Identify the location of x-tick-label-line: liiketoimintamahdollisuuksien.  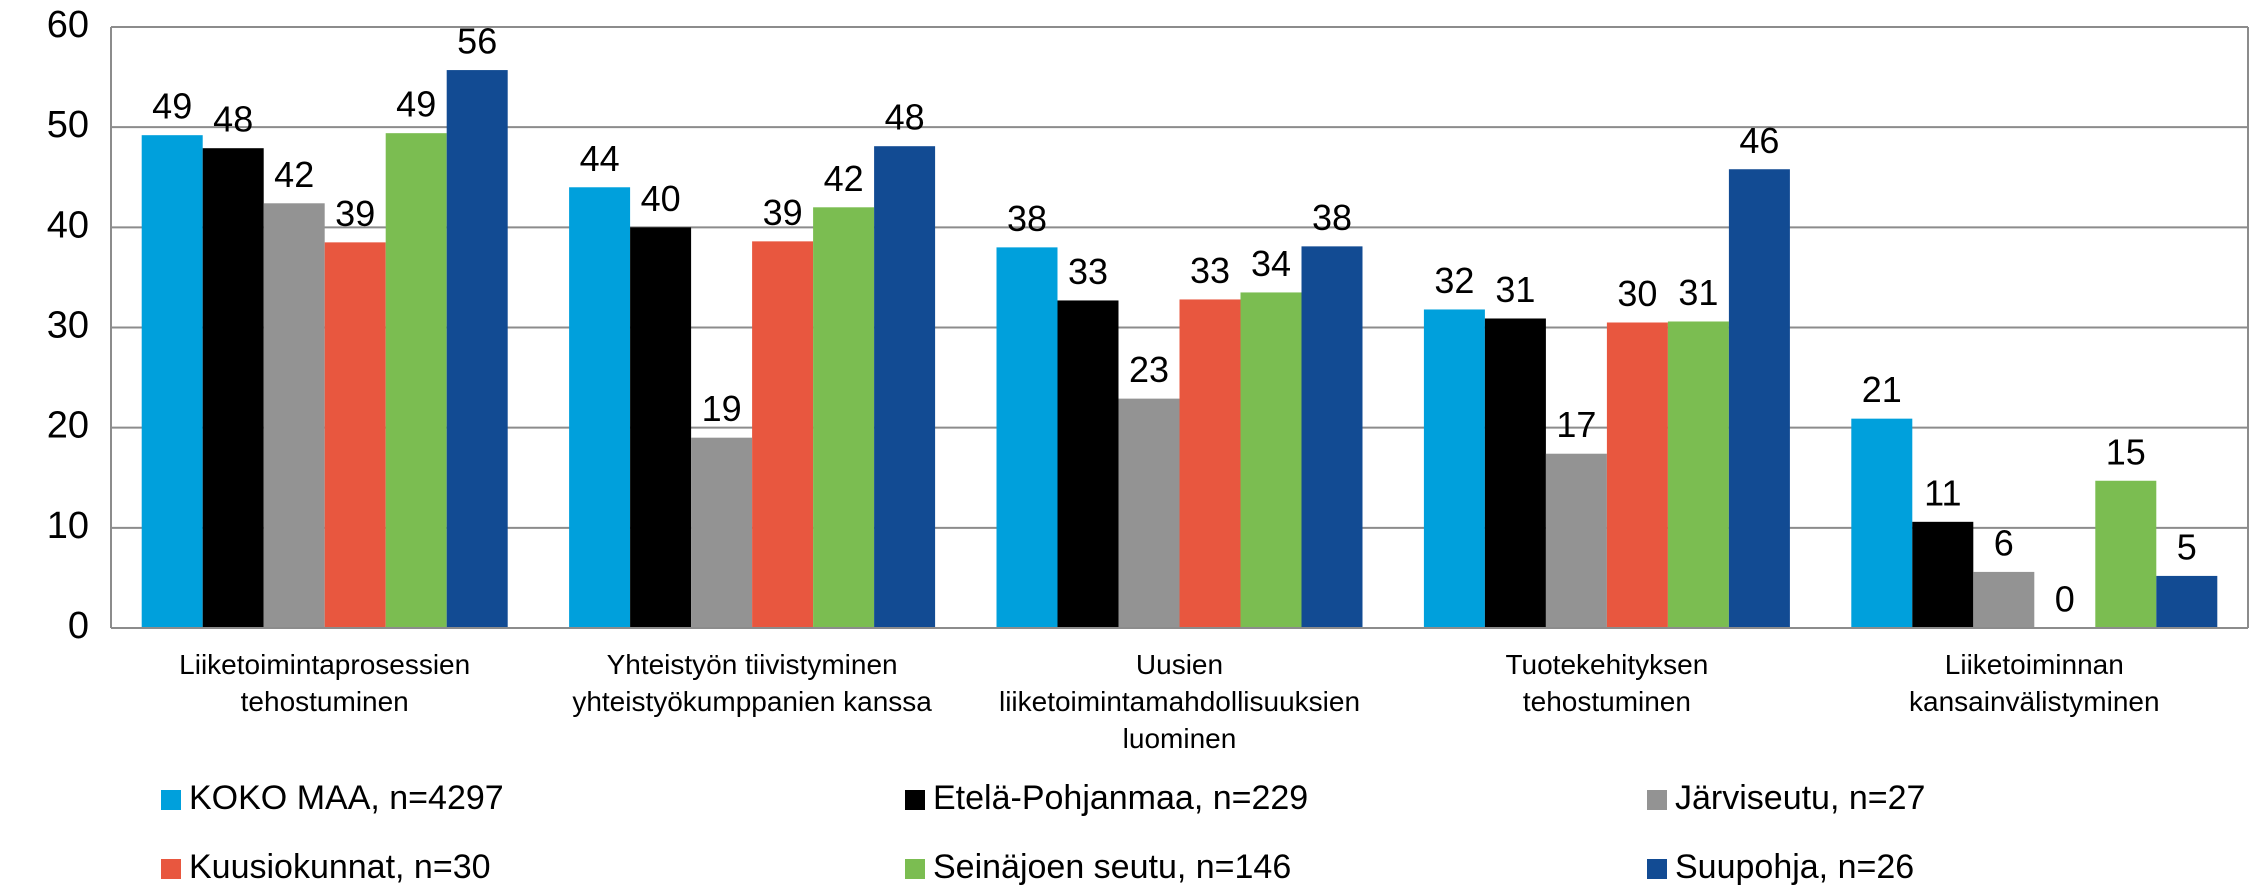
(1179, 701).